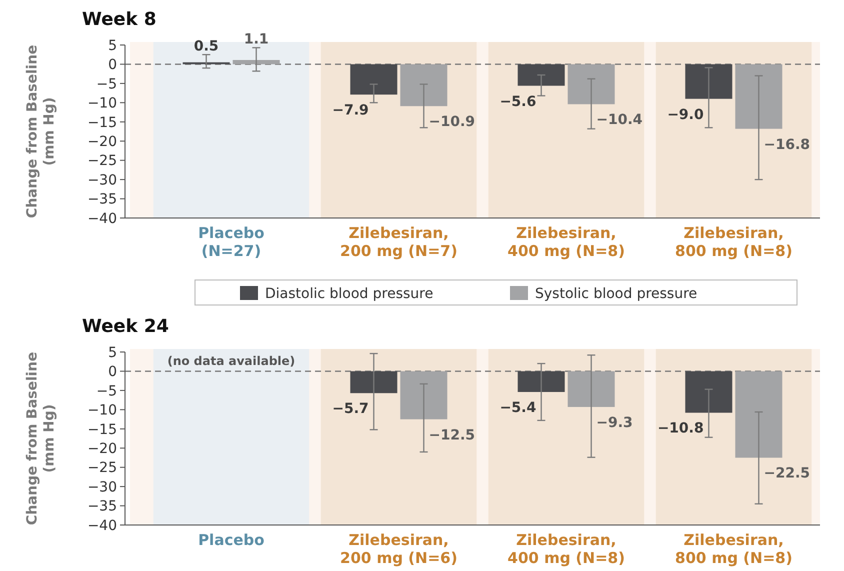 The image size is (844, 571). I want to click on data-label: −5.4, so click(518, 408).